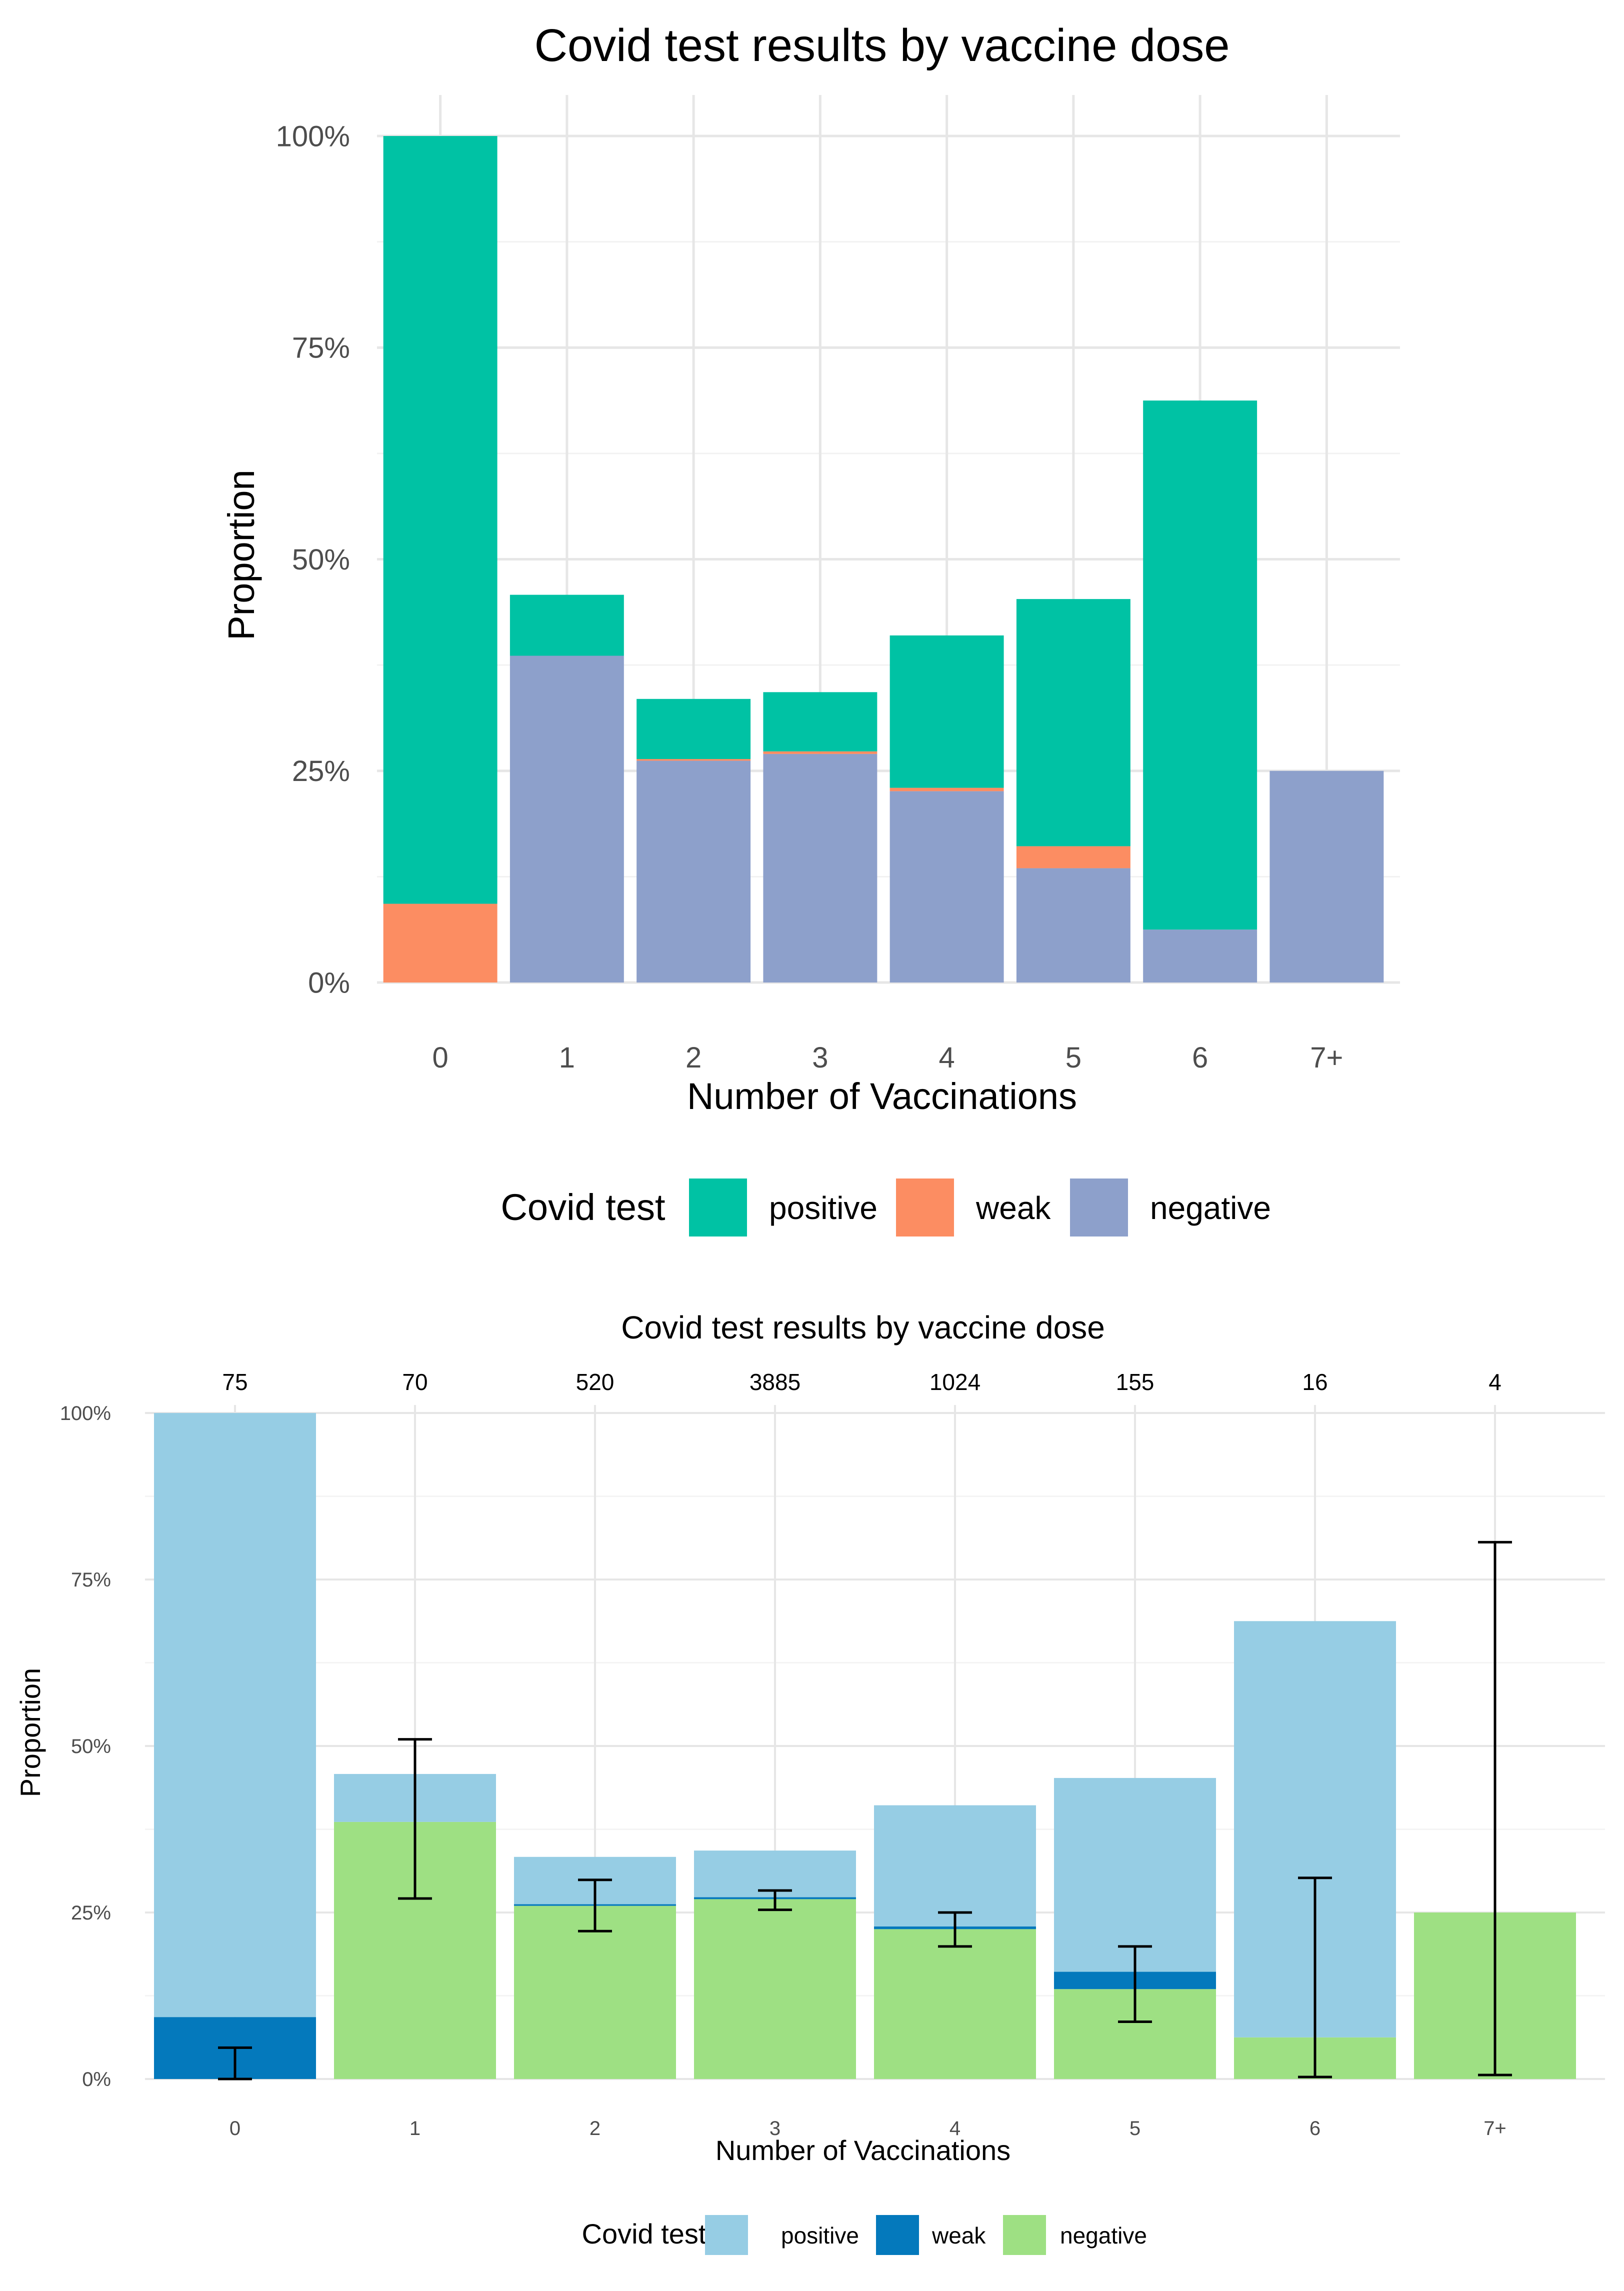  Describe the element at coordinates (1315, 1382) in the screenshot. I see `count-label: 16` at that location.